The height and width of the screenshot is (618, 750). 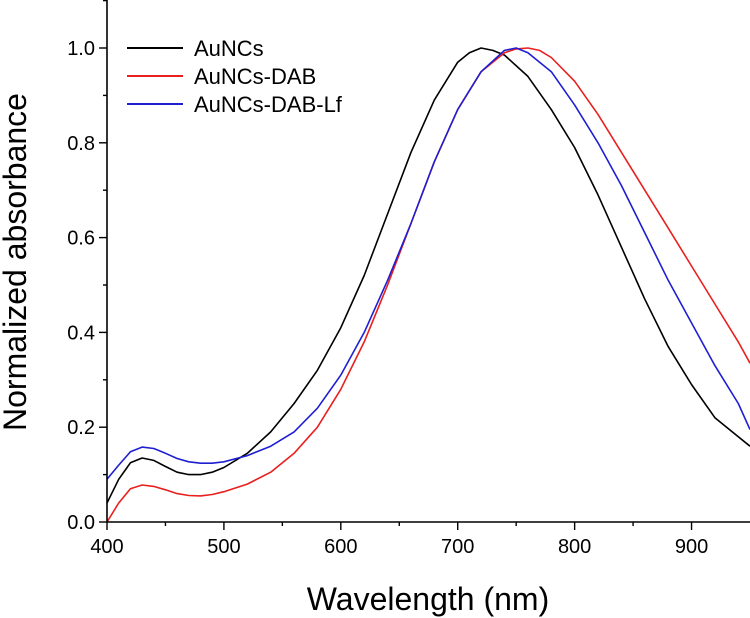 I want to click on x-tick-label: 700, so click(x=457, y=547).